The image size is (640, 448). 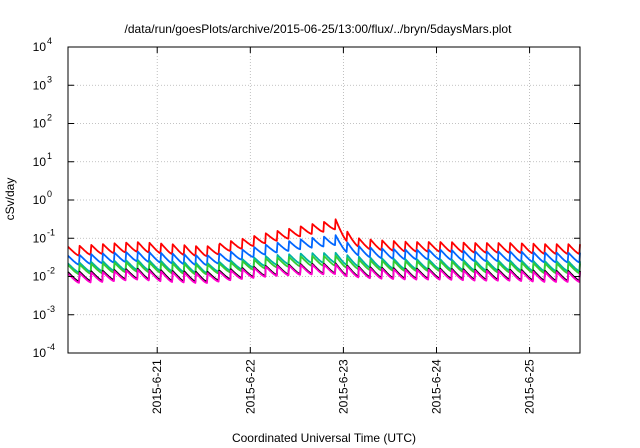 What do you see at coordinates (250, 386) in the screenshot?
I see `x-tick-label: 2015-6-22` at bounding box center [250, 386].